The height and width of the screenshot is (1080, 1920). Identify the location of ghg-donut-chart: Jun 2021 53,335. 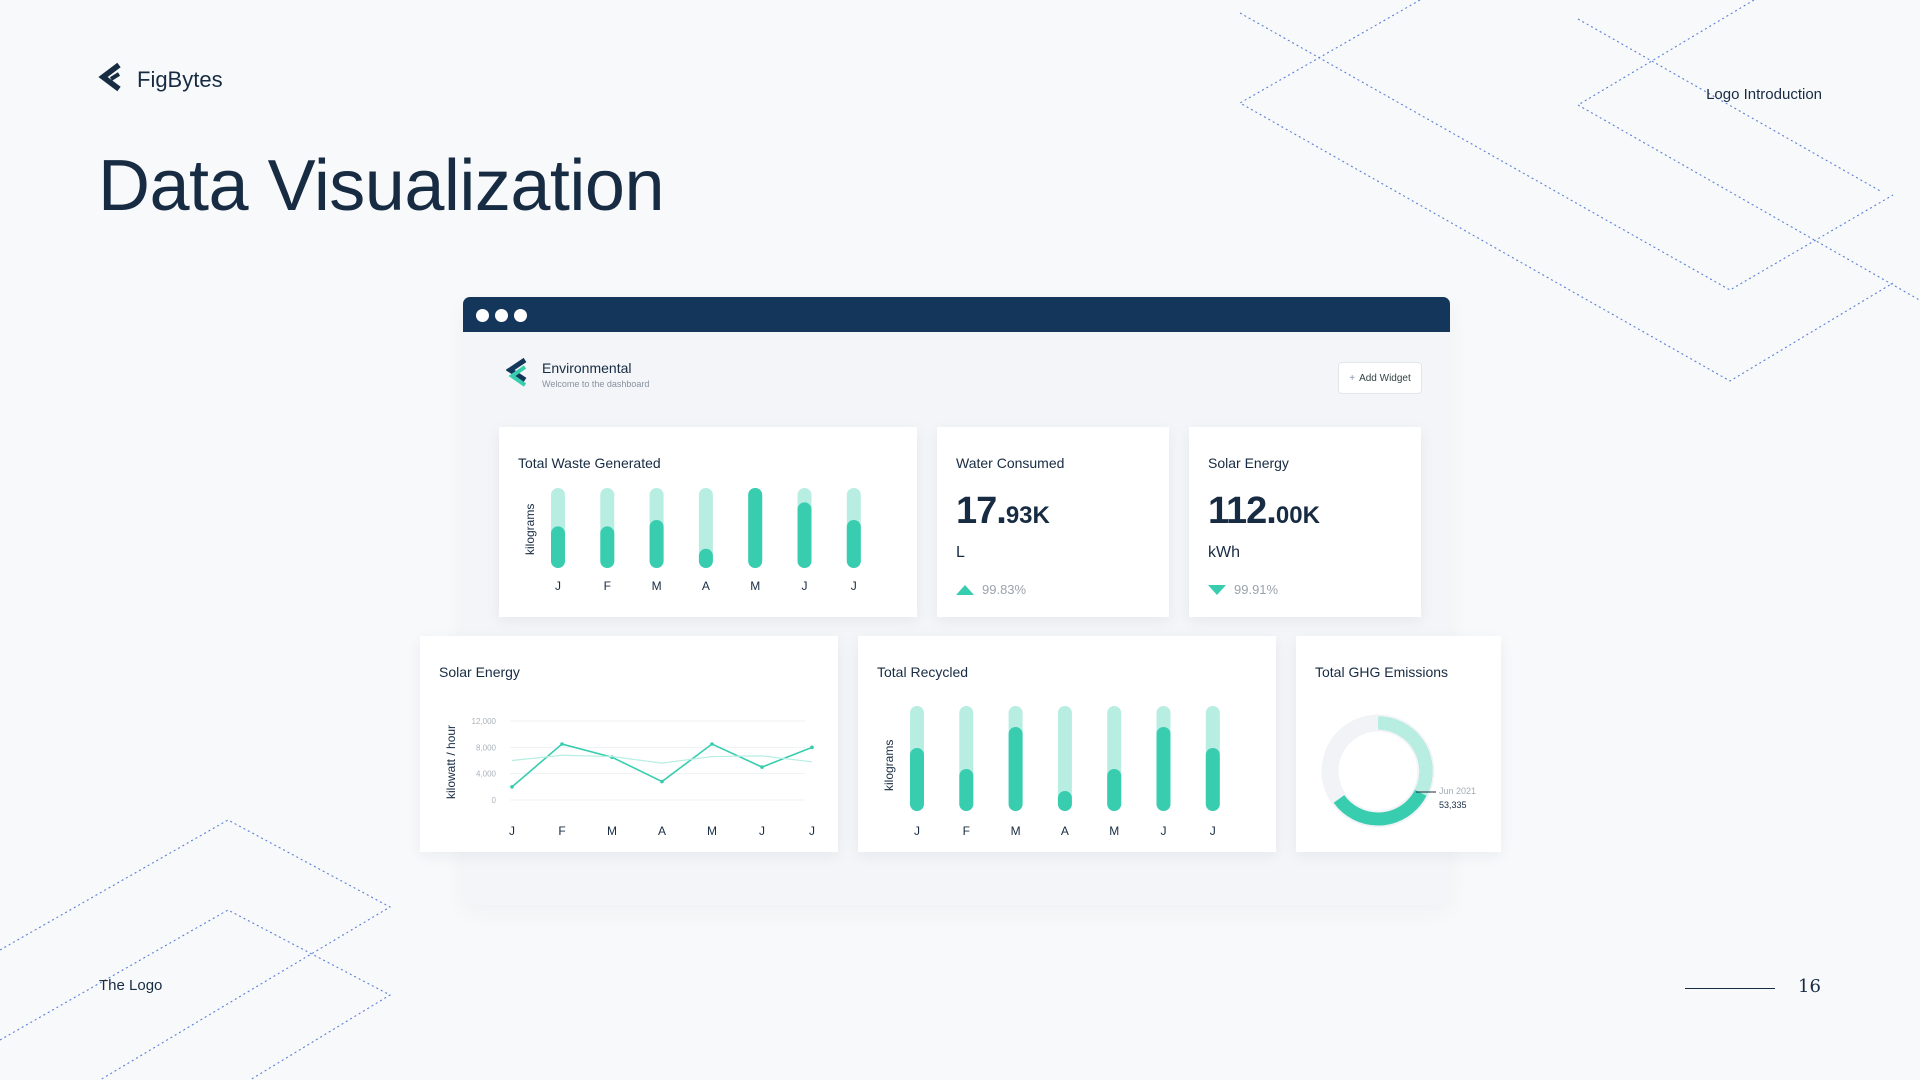
(1398, 771).